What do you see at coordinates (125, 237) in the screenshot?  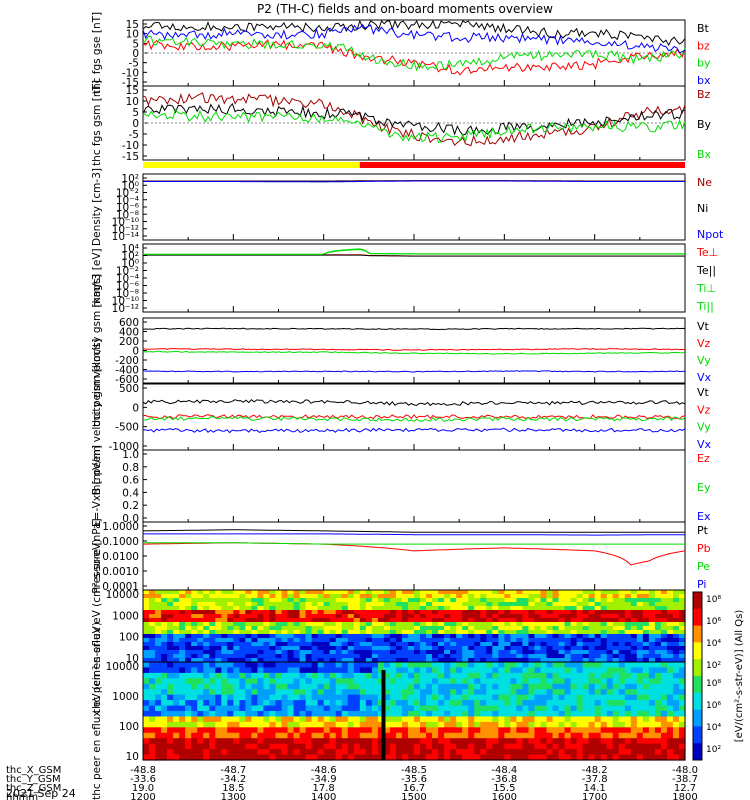 I see `density-ytick: 10⁻¹⁴` at bounding box center [125, 237].